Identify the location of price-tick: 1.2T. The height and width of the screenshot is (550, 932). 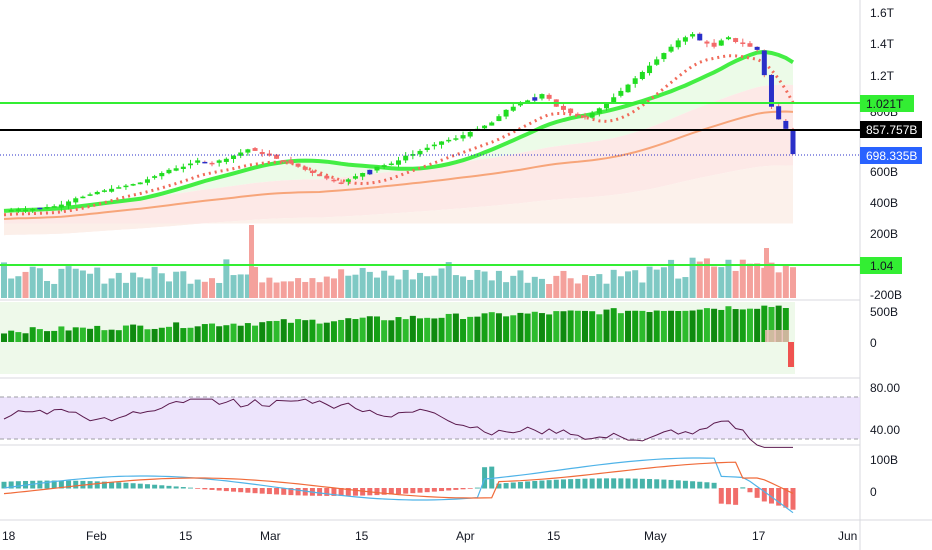
(882, 76).